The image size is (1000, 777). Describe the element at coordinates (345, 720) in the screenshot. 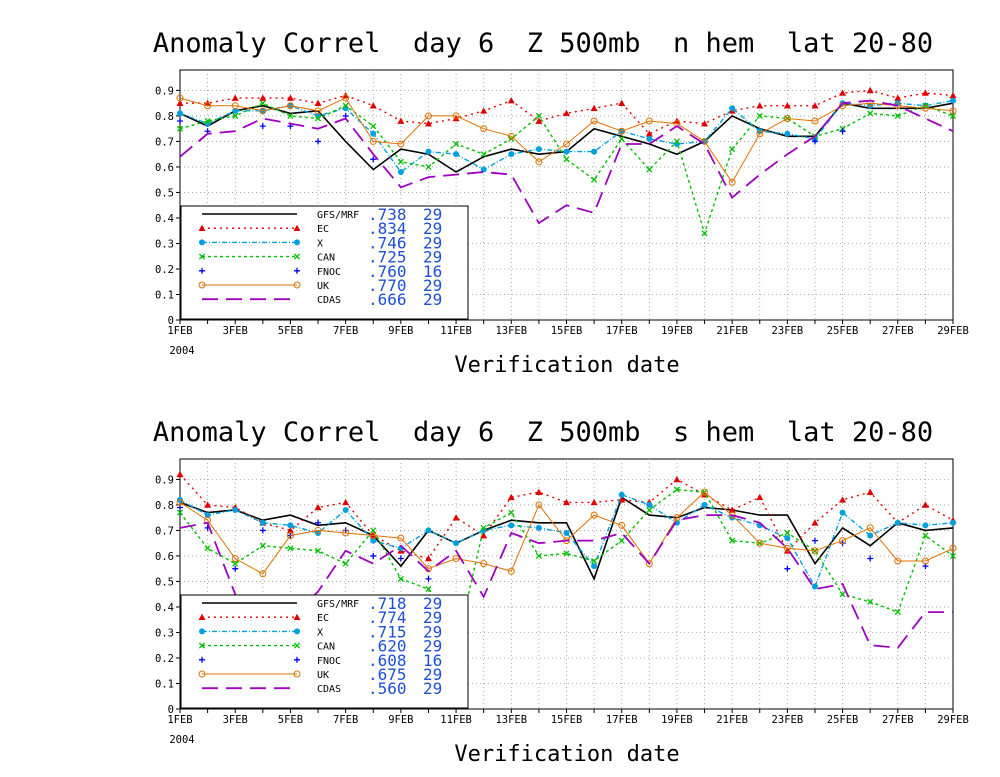

I see `sh-x-tick-label: 7FEB` at that location.